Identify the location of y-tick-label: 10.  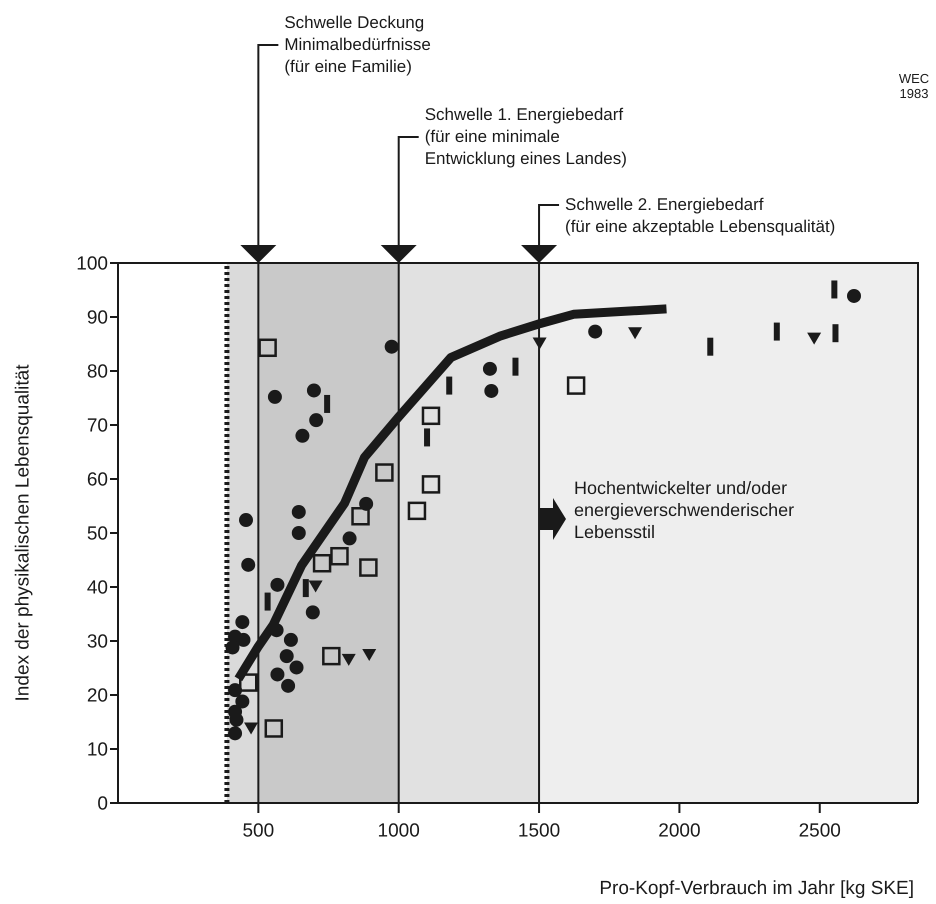
(97, 750).